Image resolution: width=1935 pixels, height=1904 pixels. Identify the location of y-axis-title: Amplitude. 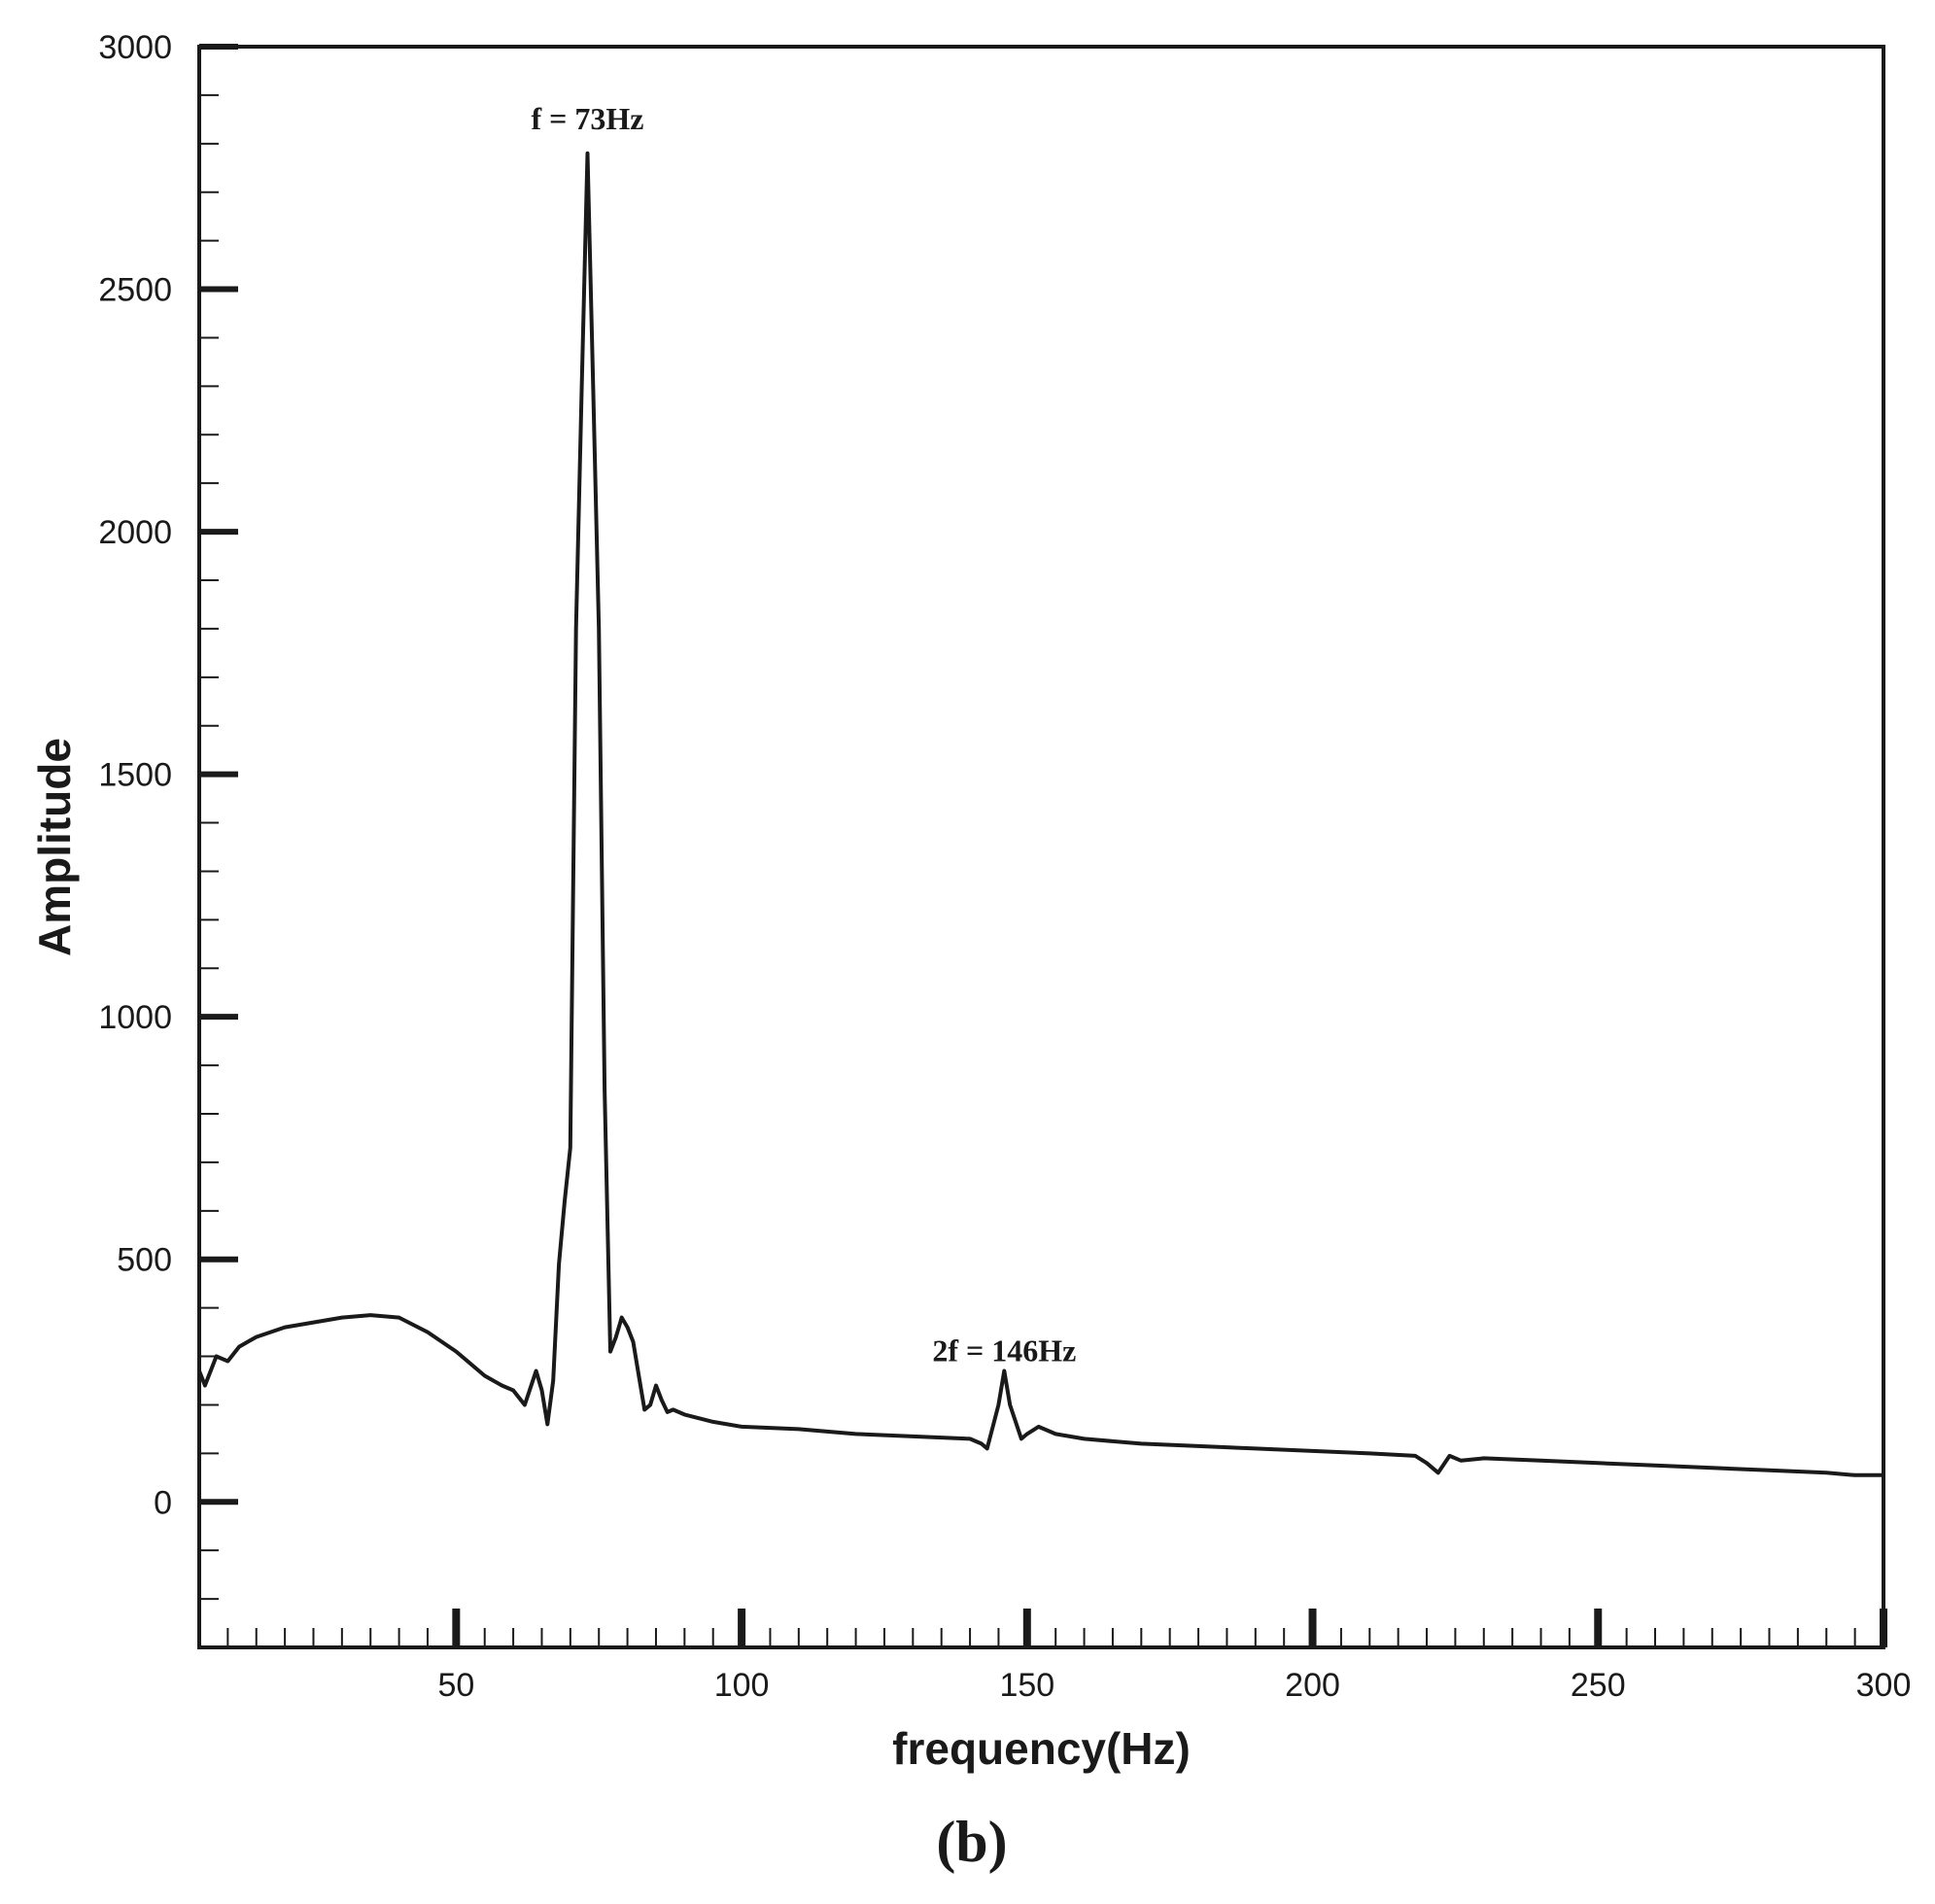
(55, 847).